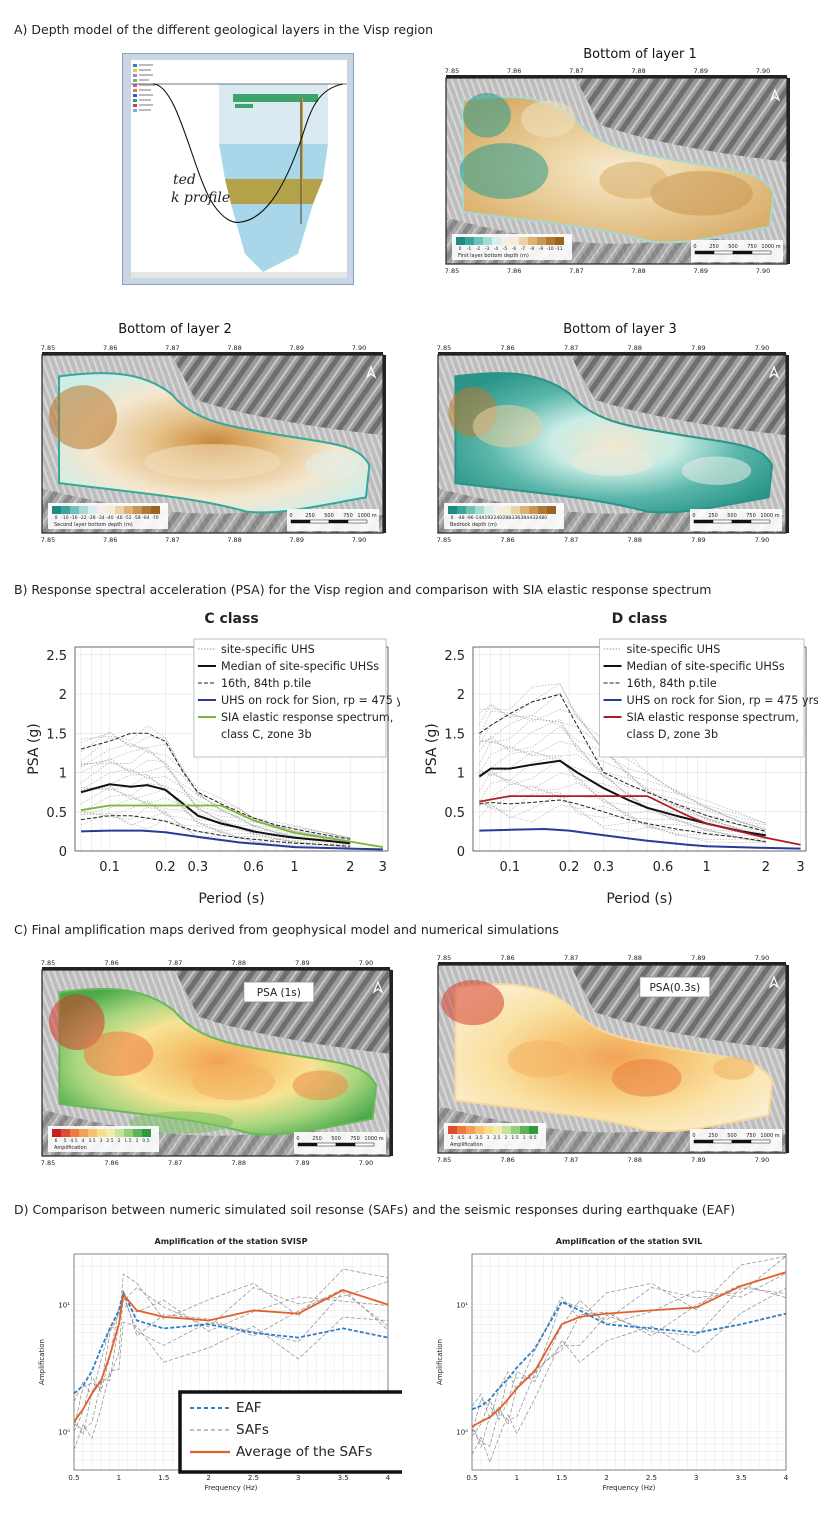  Describe the element at coordinates (231, 1488) in the screenshot. I see `x-axis-label: Frequency (Hz)` at that location.